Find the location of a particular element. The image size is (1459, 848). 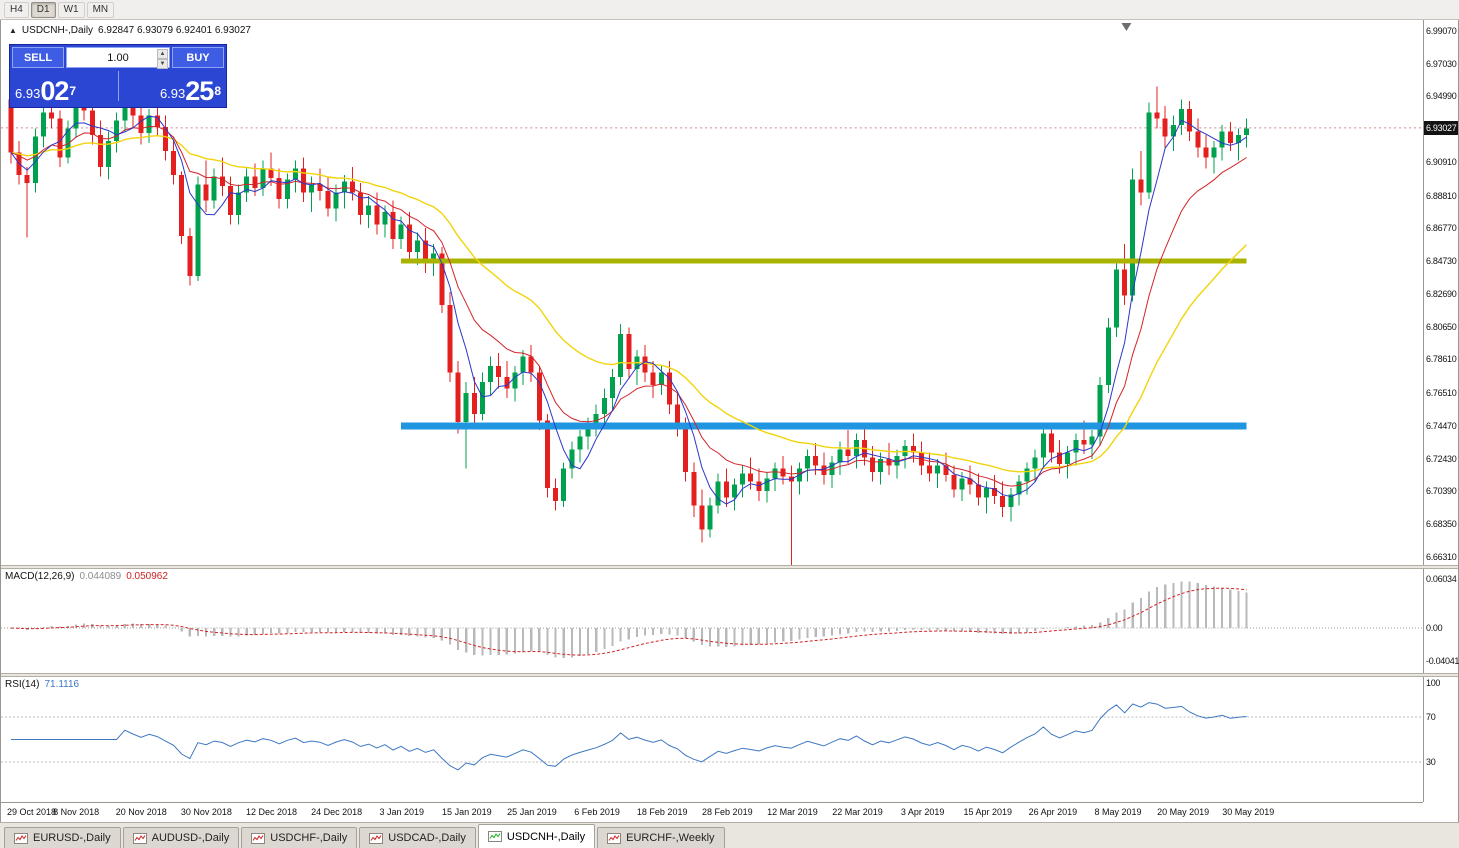

macd-chart-canvas is located at coordinates (712, 621).